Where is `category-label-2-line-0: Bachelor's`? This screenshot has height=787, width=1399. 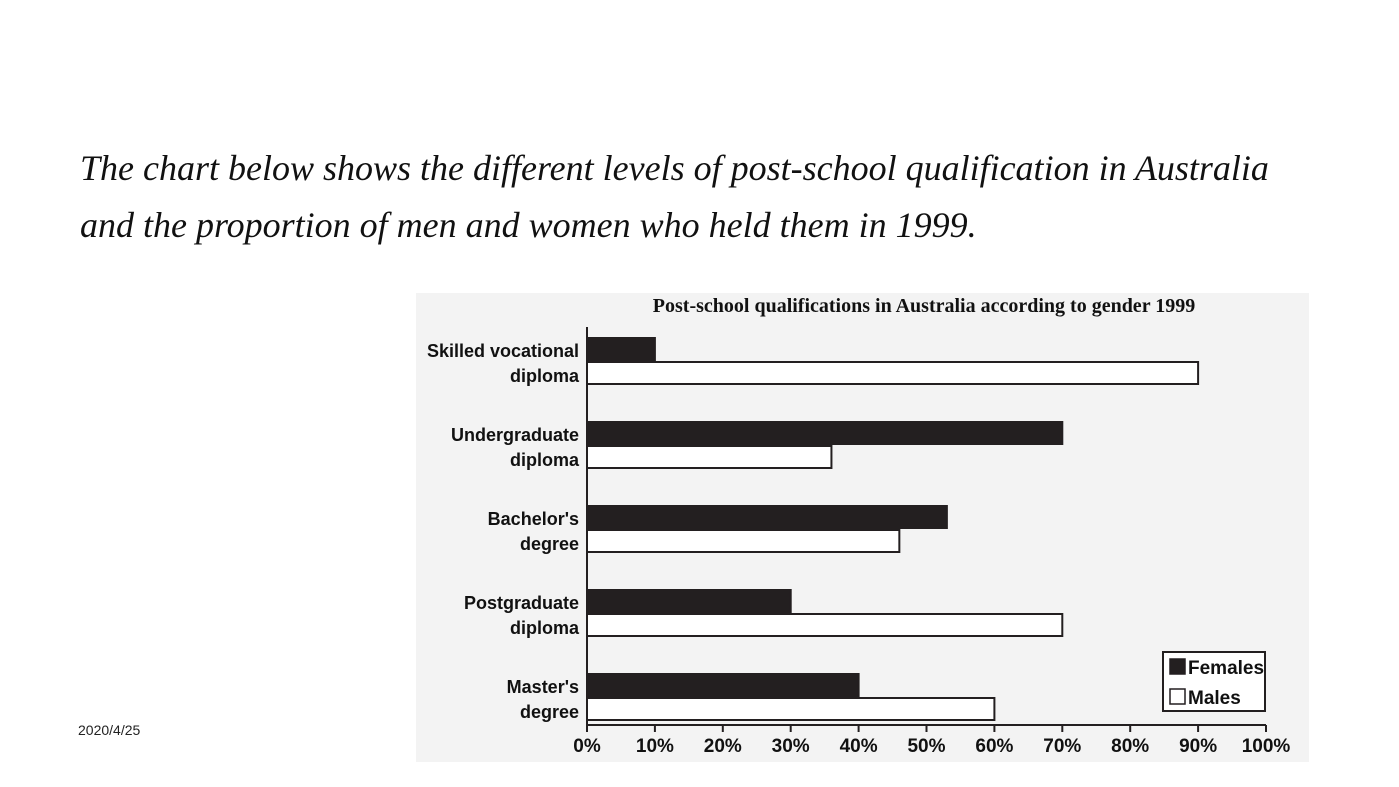
category-label-2-line-0: Bachelor's is located at coordinates (533, 519).